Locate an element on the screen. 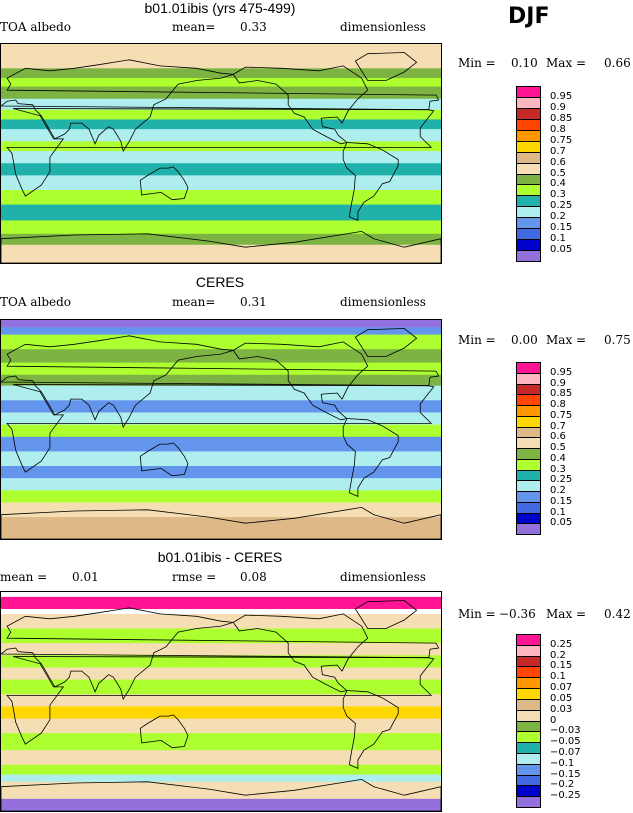  panel-3-min-label: Min = is located at coordinates (477, 614).